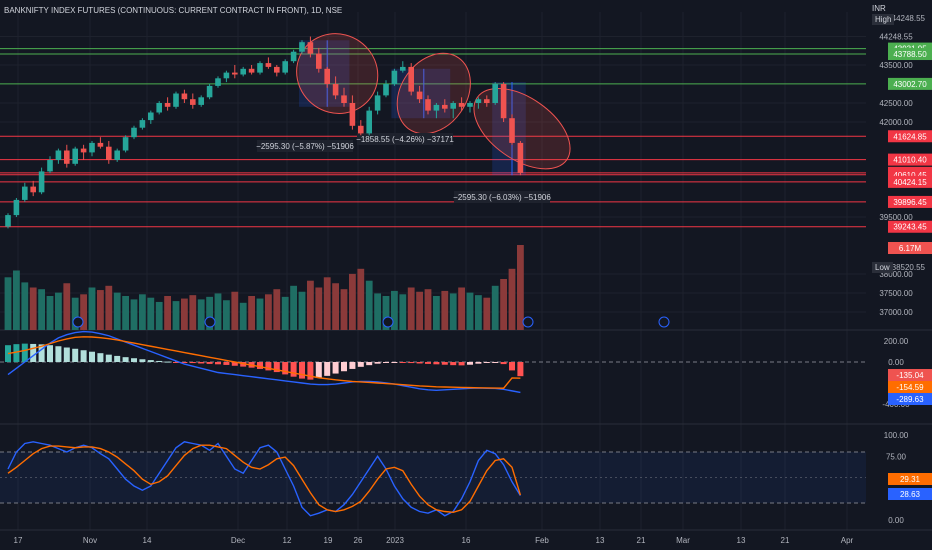  What do you see at coordinates (896, 103) in the screenshot?
I see `price-tick-label: 42500.00` at bounding box center [896, 103].